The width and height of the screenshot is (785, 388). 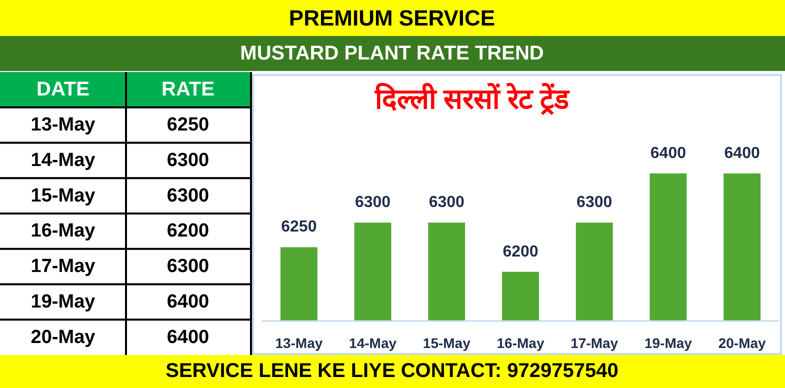 I want to click on x-tick: 19-May, so click(x=668, y=343).